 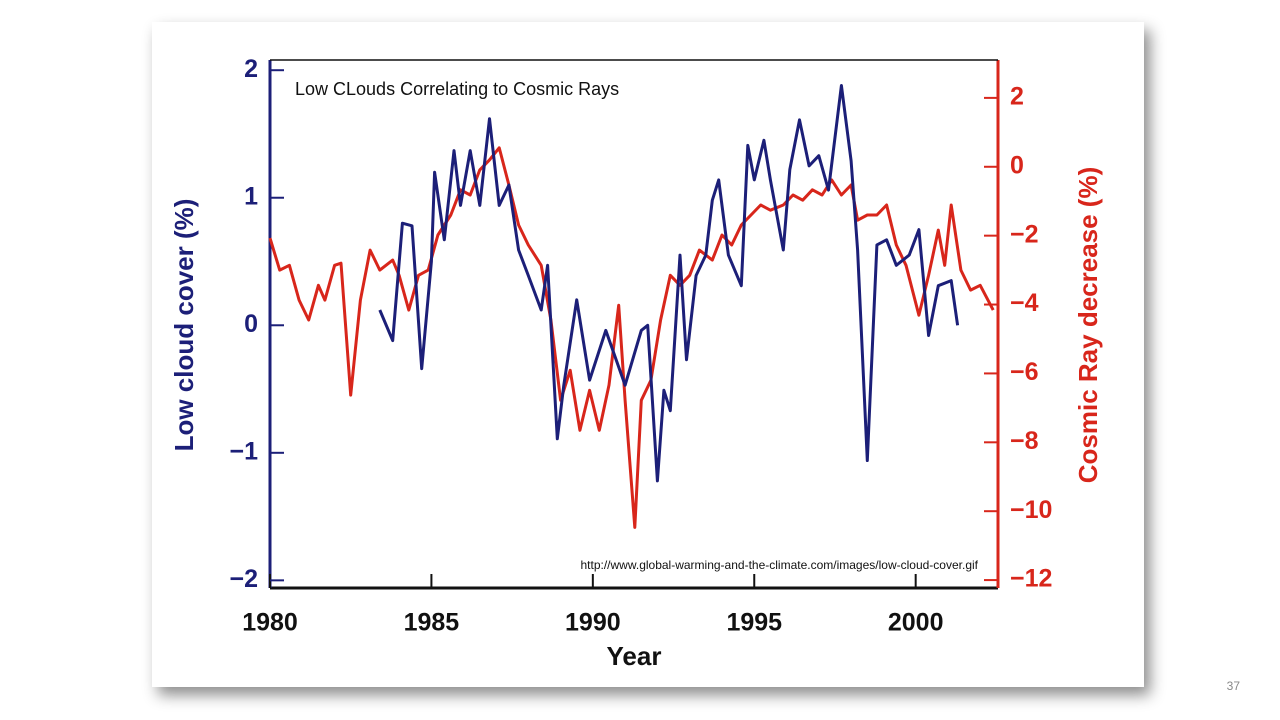 I want to click on y2-tick-label: −12, so click(x=1031, y=579).